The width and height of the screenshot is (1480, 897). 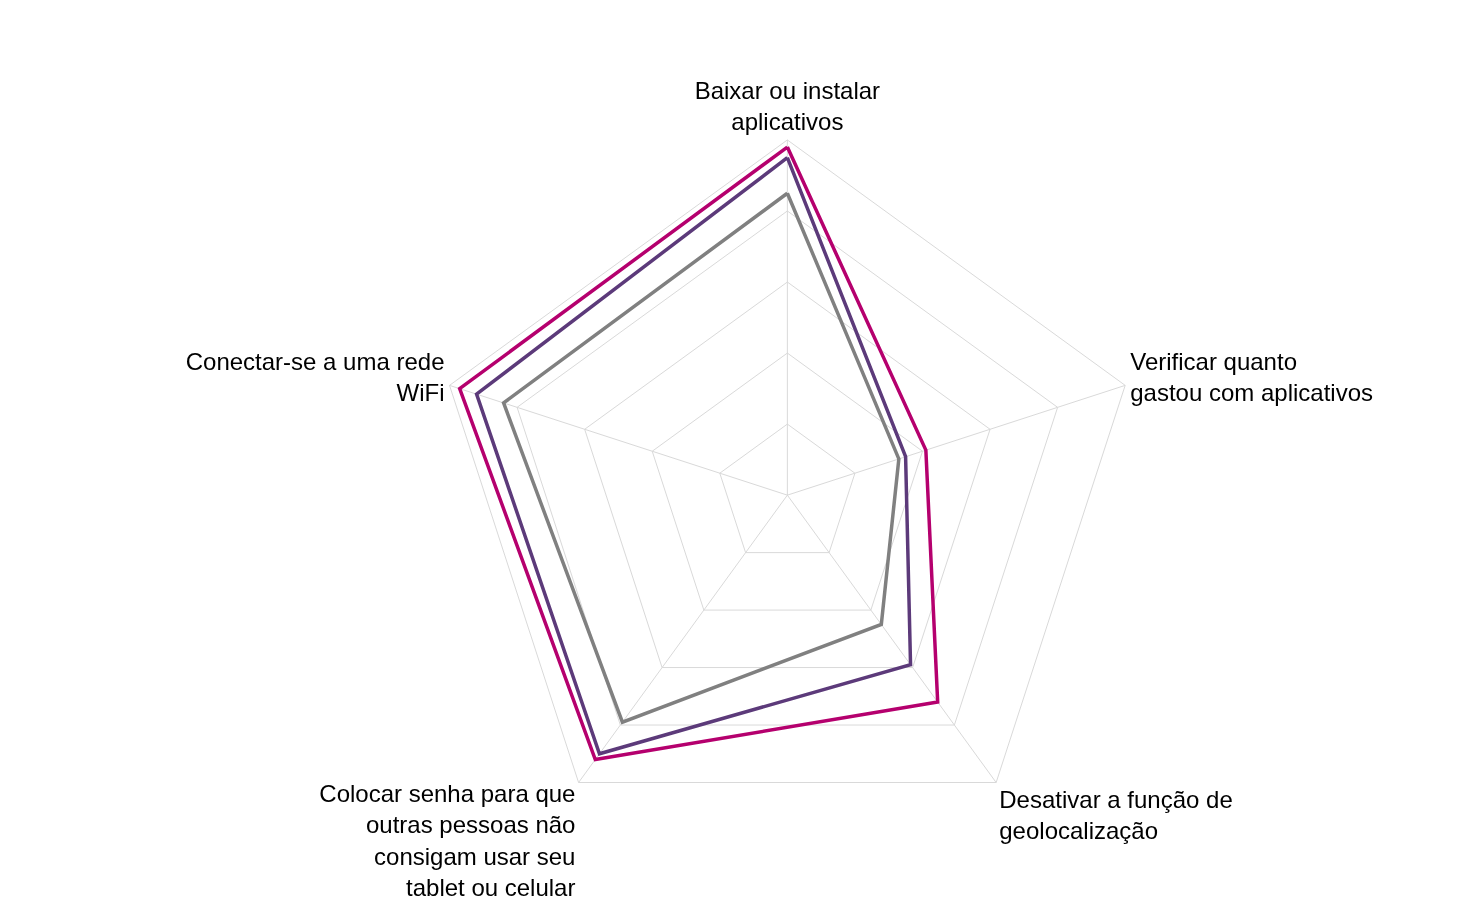 What do you see at coordinates (315, 377) in the screenshot?
I see `spoke-label: Conectar-se a uma rede WiFi` at bounding box center [315, 377].